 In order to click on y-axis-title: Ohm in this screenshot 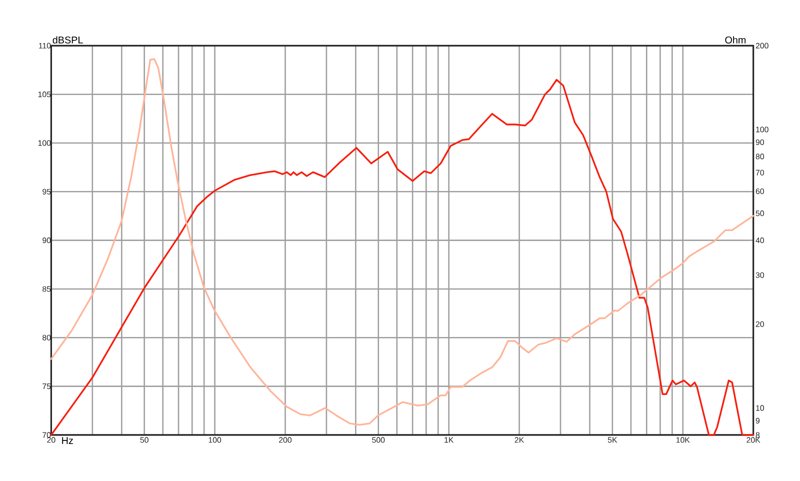, I will do `click(735, 40)`.